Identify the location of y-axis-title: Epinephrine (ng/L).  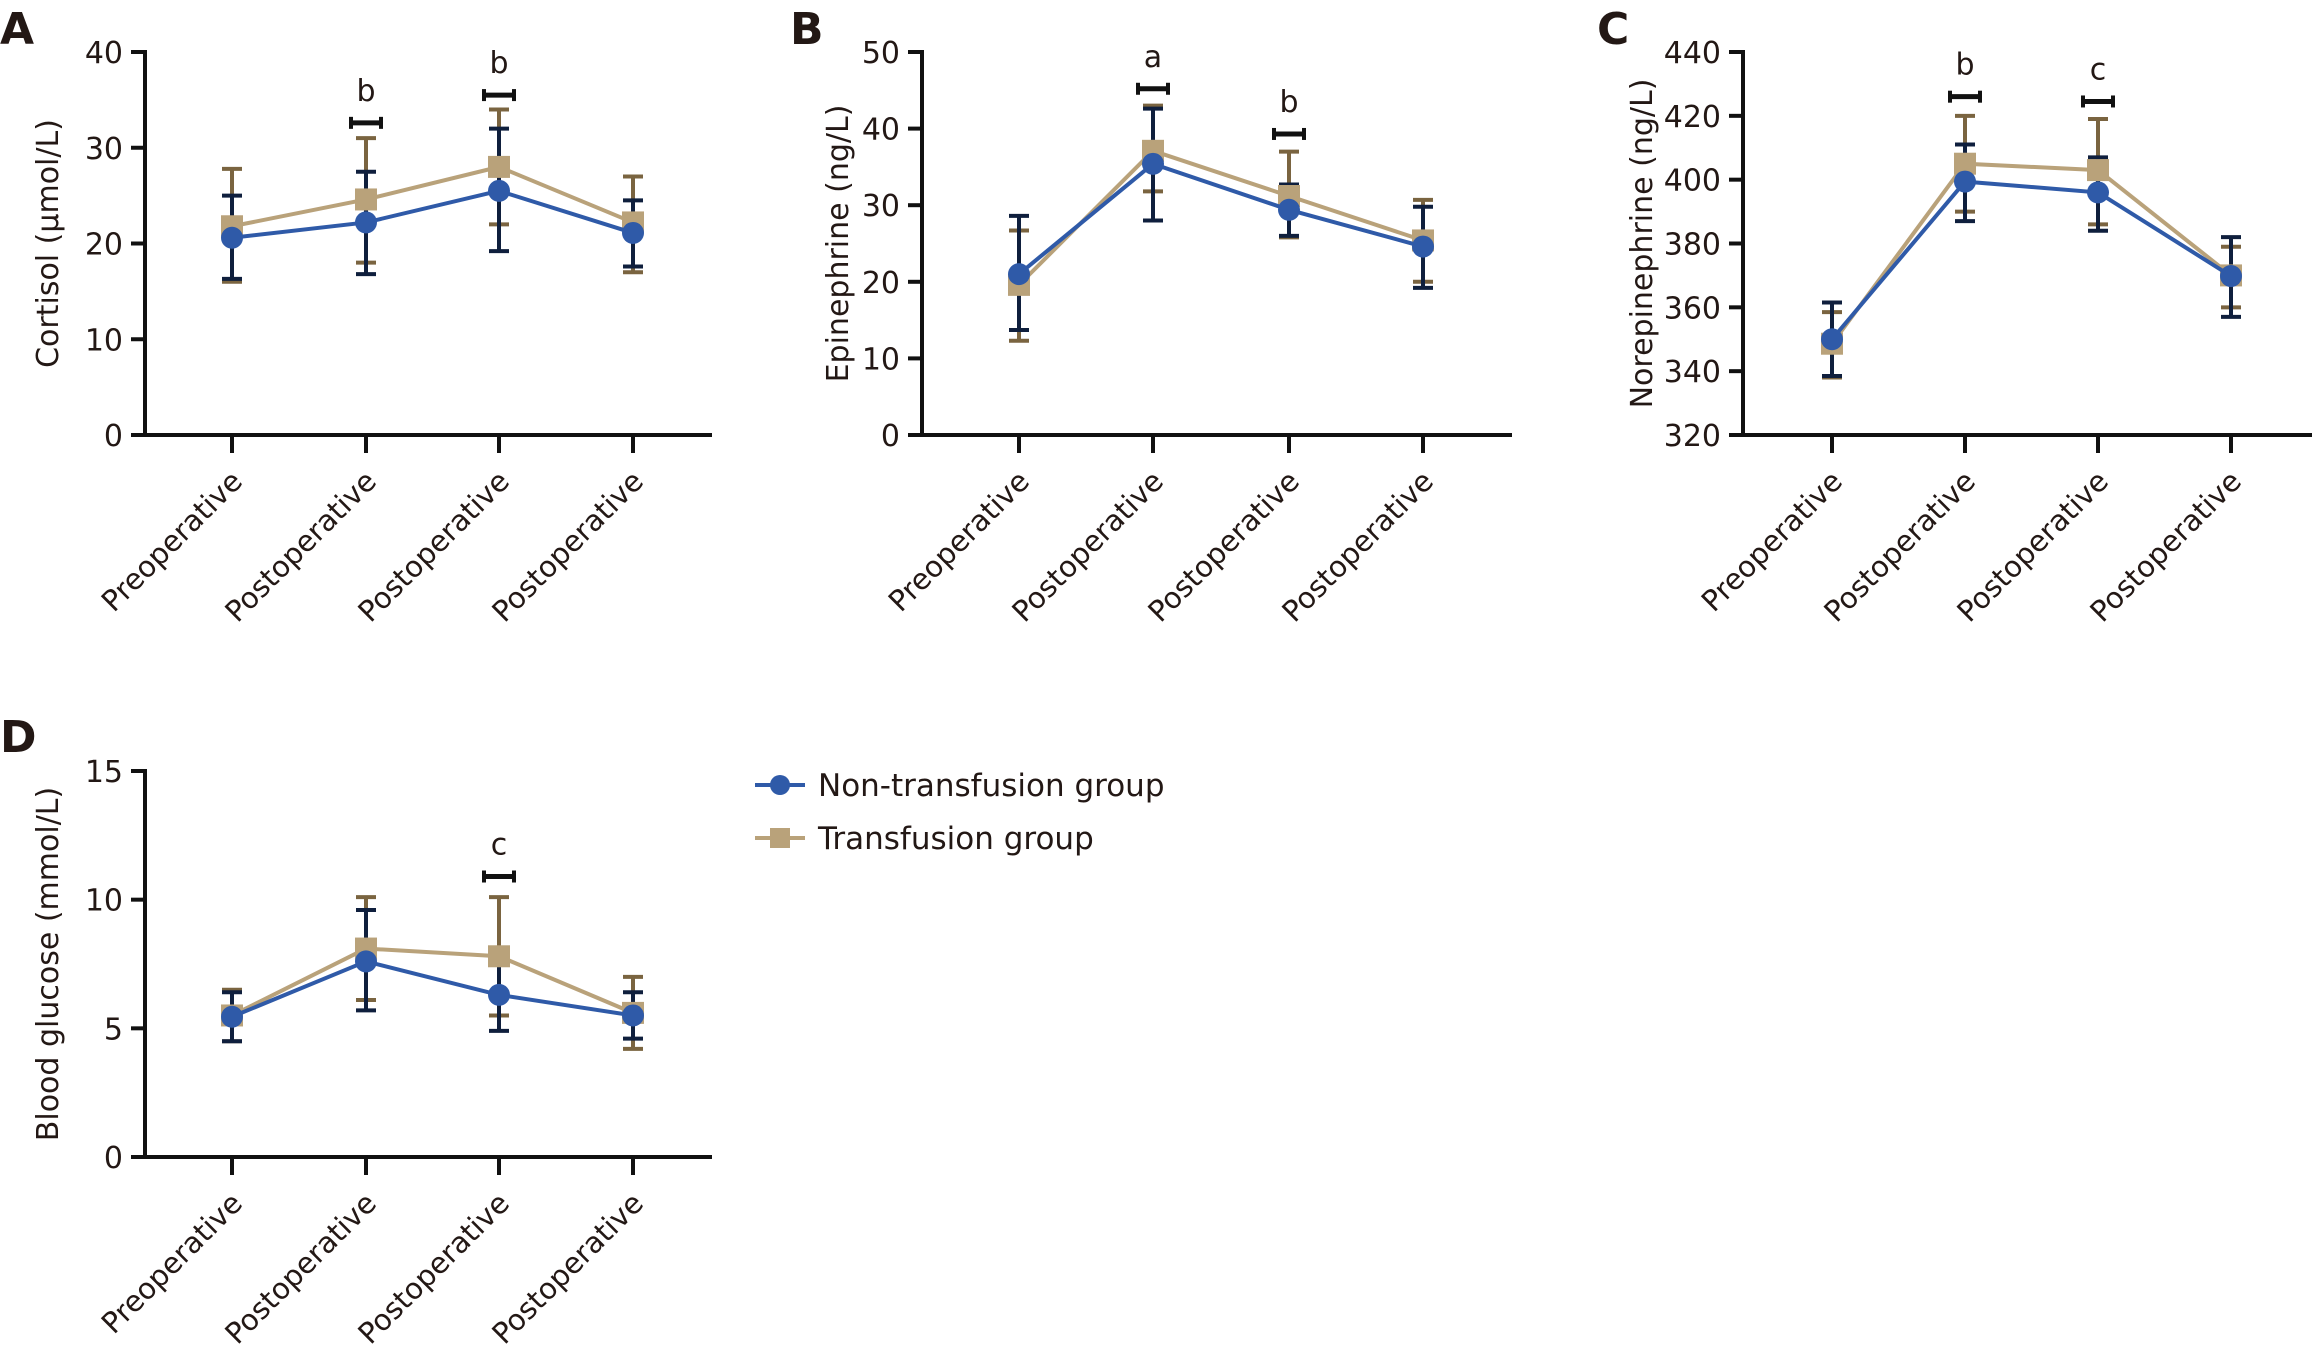
(838, 244).